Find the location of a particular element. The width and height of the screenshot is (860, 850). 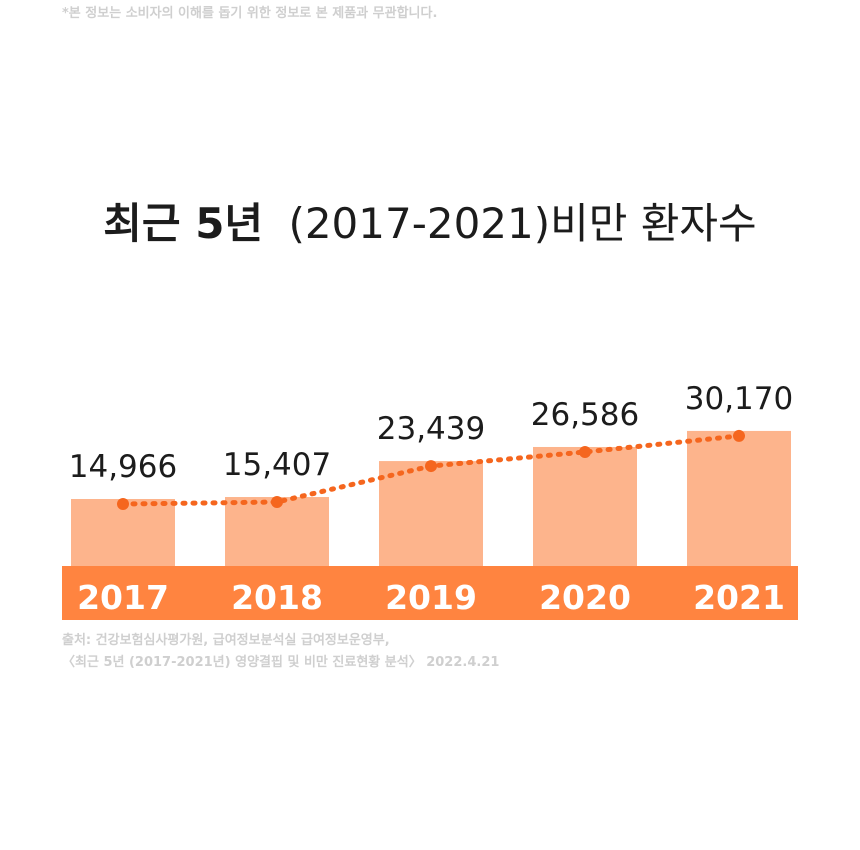

year-band is located at coordinates (430, 593).